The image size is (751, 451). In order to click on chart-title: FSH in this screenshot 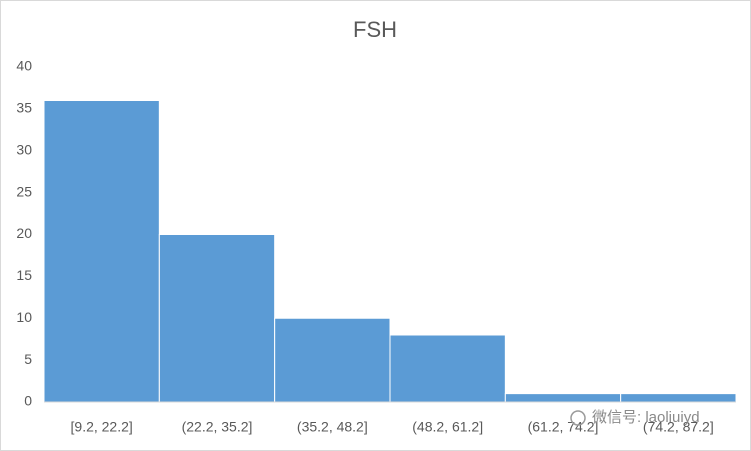, I will do `click(375, 29)`.